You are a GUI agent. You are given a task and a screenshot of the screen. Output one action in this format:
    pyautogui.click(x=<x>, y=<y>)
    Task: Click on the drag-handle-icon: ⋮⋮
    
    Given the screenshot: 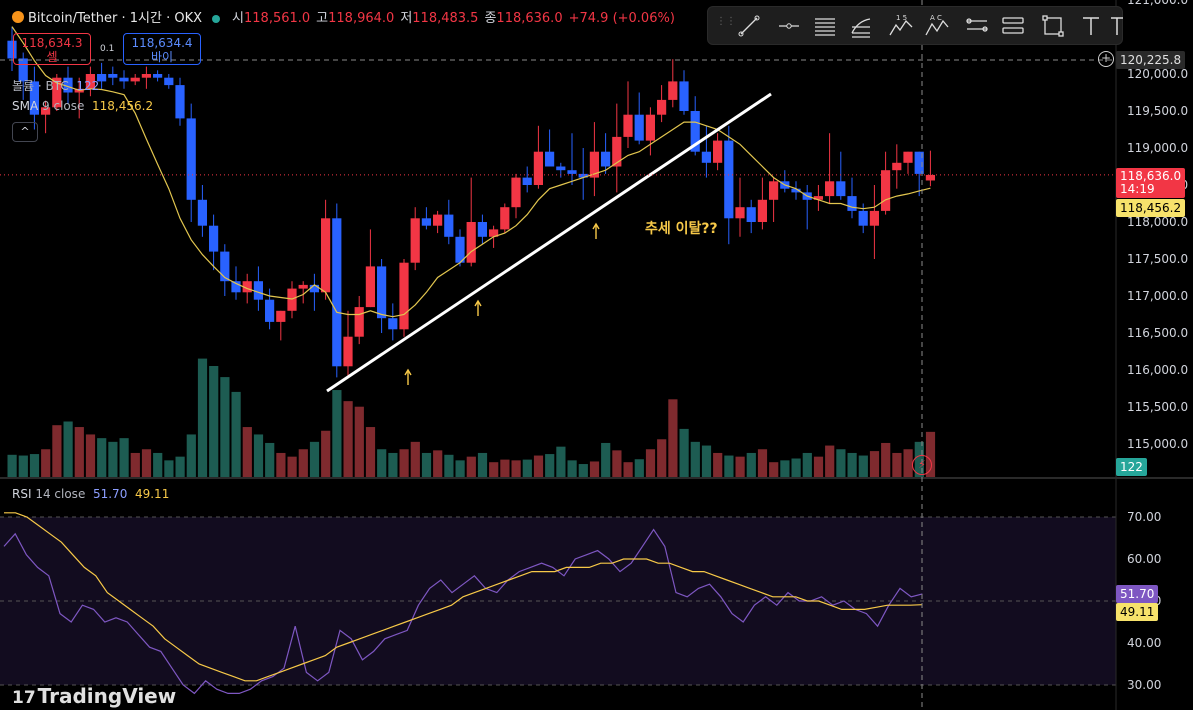 What is the action you would take?
    pyautogui.click(x=726, y=21)
    